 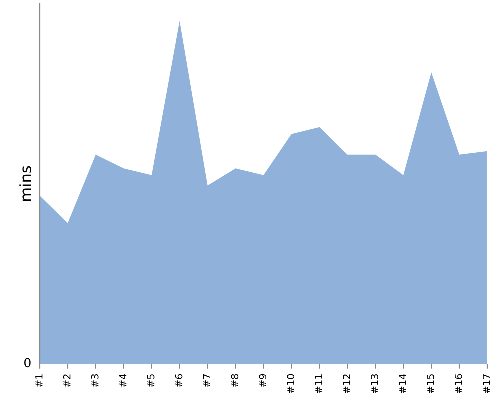 I want to click on x-tick-label: #7, so click(x=206, y=381).